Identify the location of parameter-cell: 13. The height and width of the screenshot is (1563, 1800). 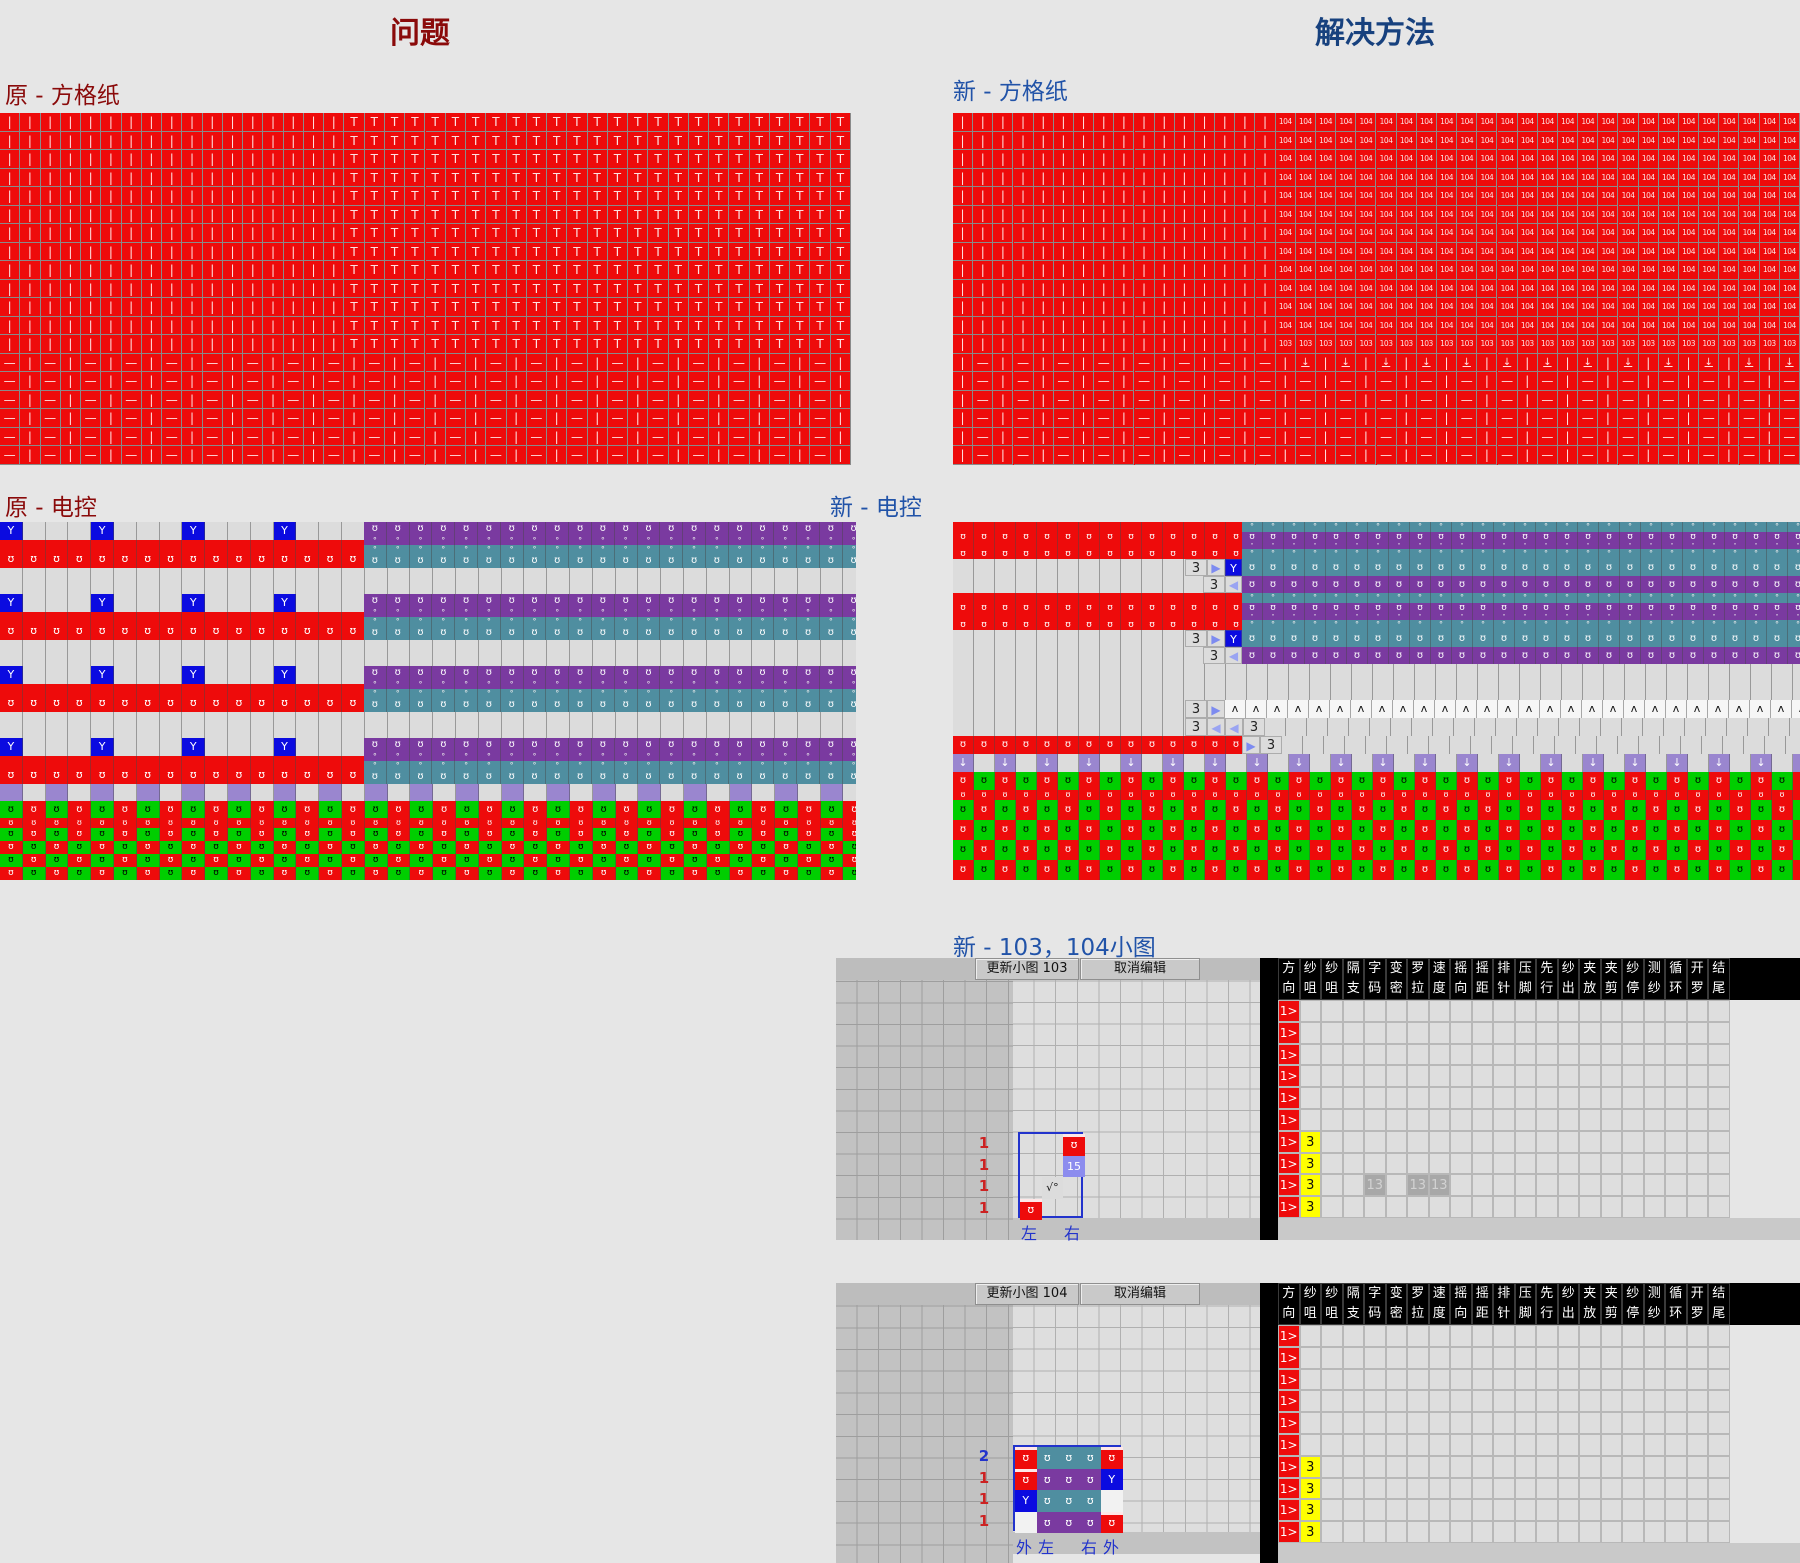
(1375, 1185).